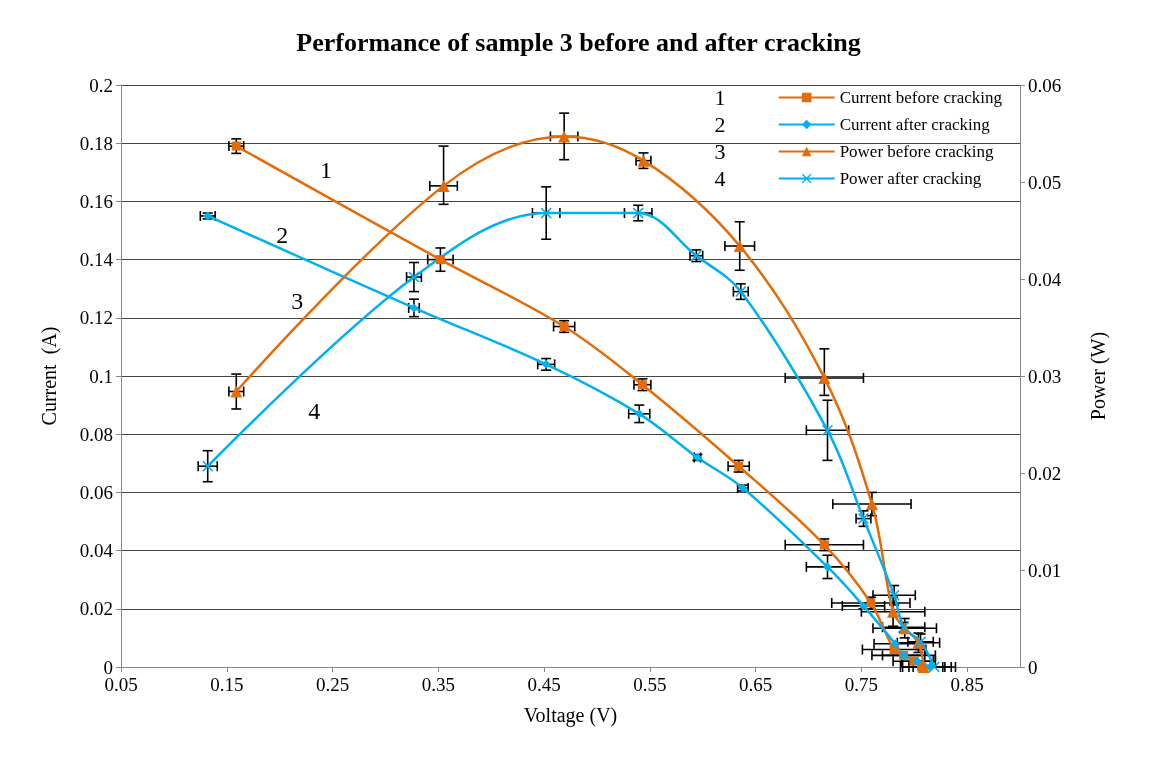 This screenshot has width=1157, height=766. I want to click on y-tick-label: 0.04, so click(96, 551).